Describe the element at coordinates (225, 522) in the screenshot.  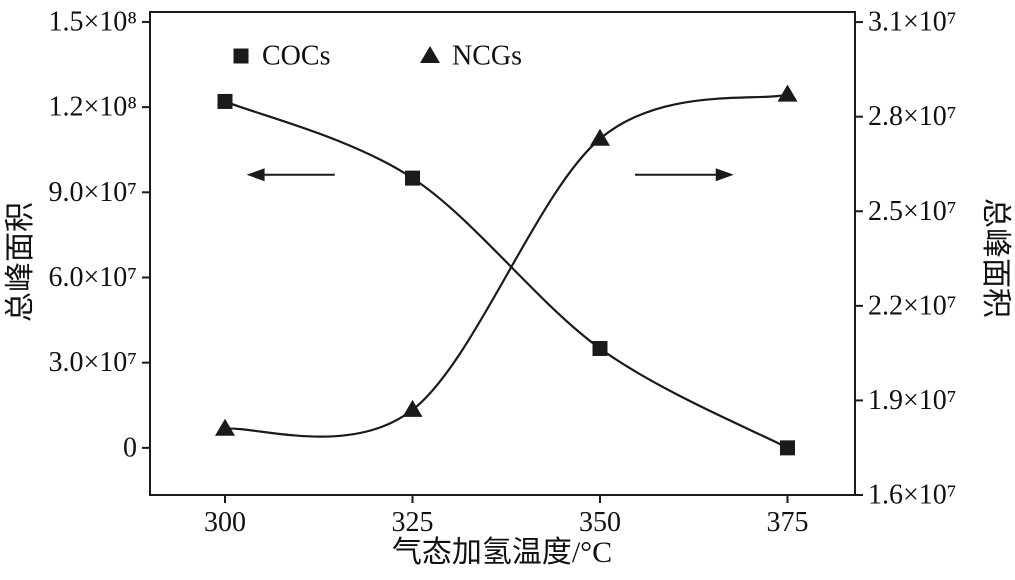
I see `x-tick-label: 300` at that location.